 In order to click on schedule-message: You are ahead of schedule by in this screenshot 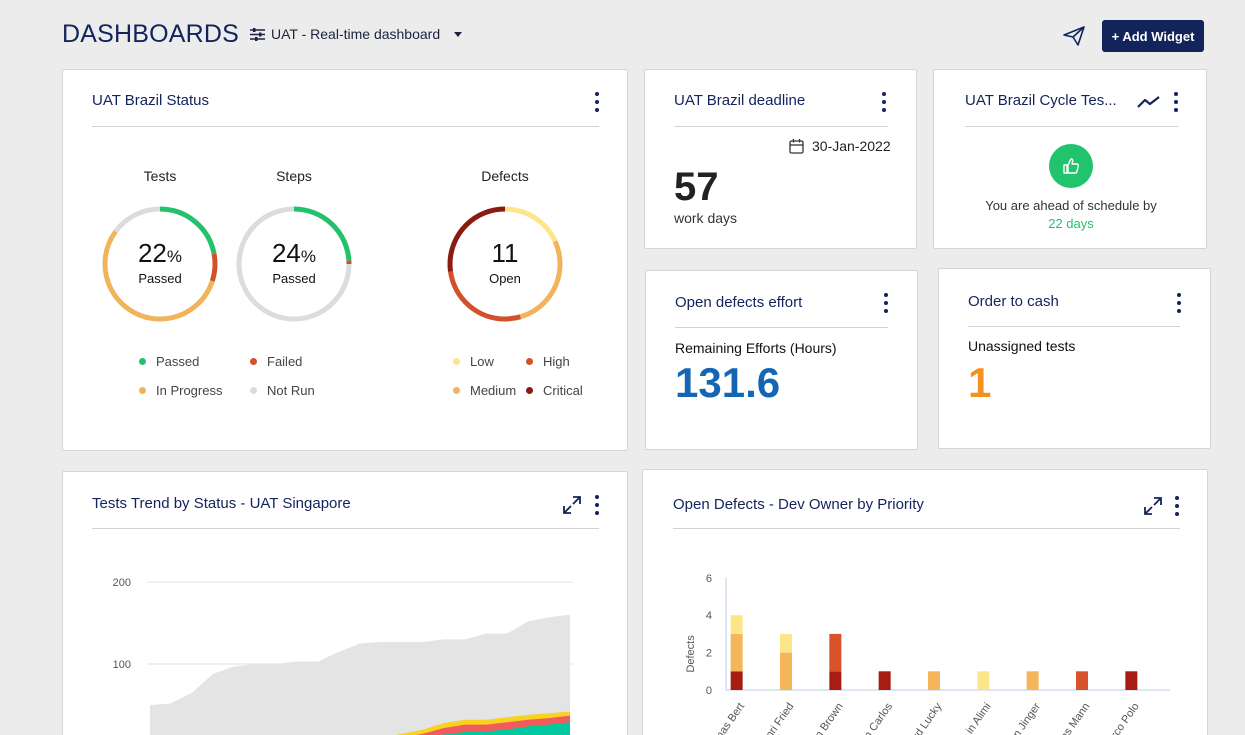, I will do `click(1071, 205)`.